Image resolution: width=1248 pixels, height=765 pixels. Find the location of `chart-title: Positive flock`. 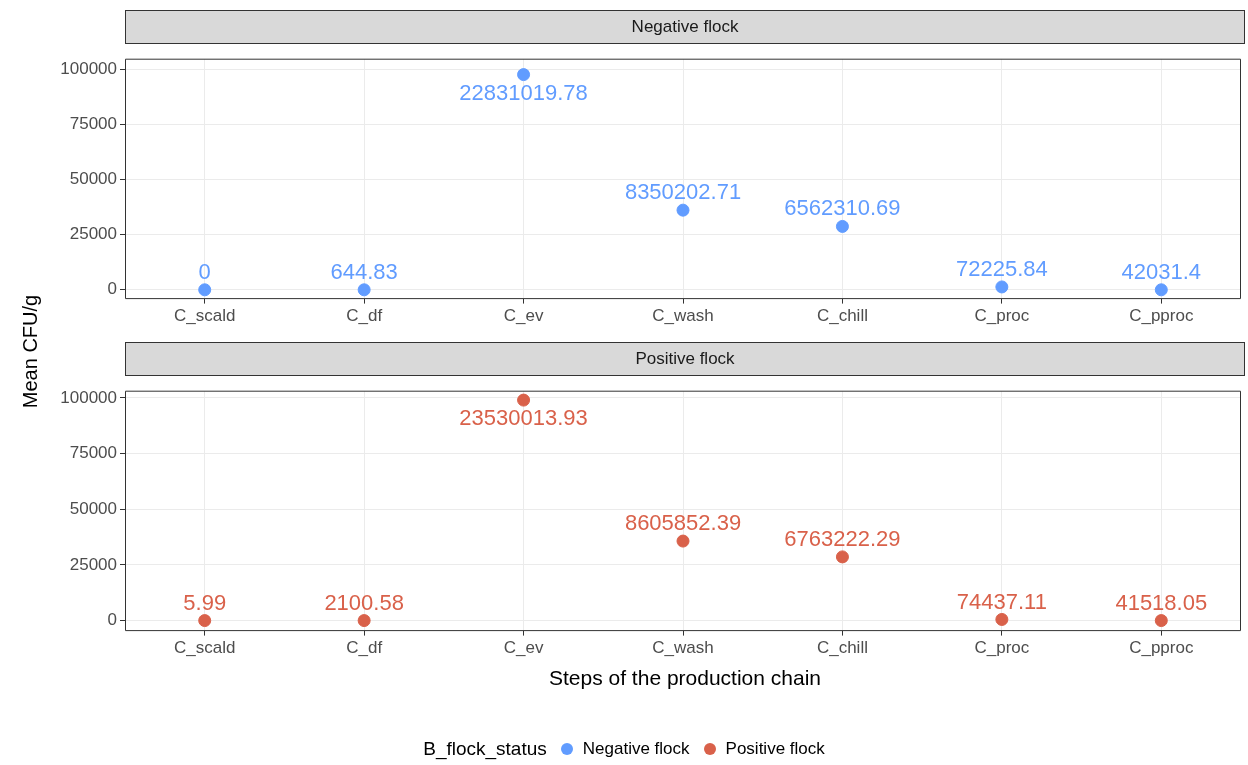

chart-title: Positive flock is located at coordinates (685, 359).